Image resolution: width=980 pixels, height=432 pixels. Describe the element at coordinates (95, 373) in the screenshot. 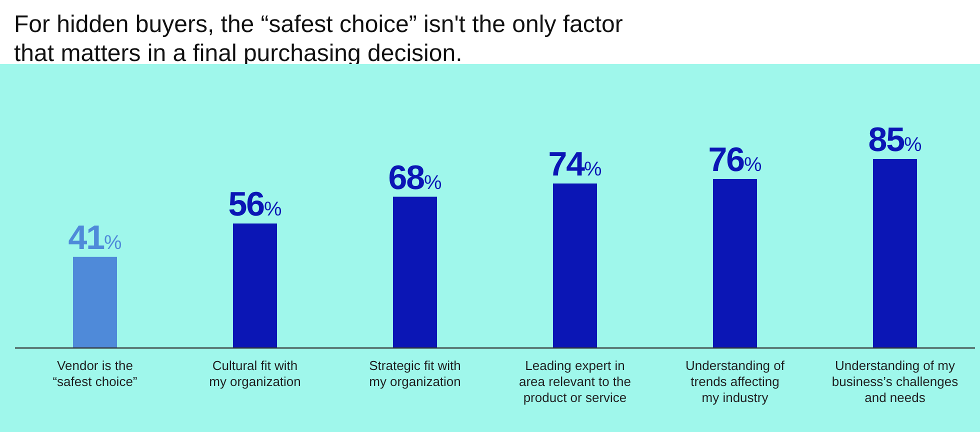

I see `x-tick-label: Vendor is the “safest choice”` at that location.